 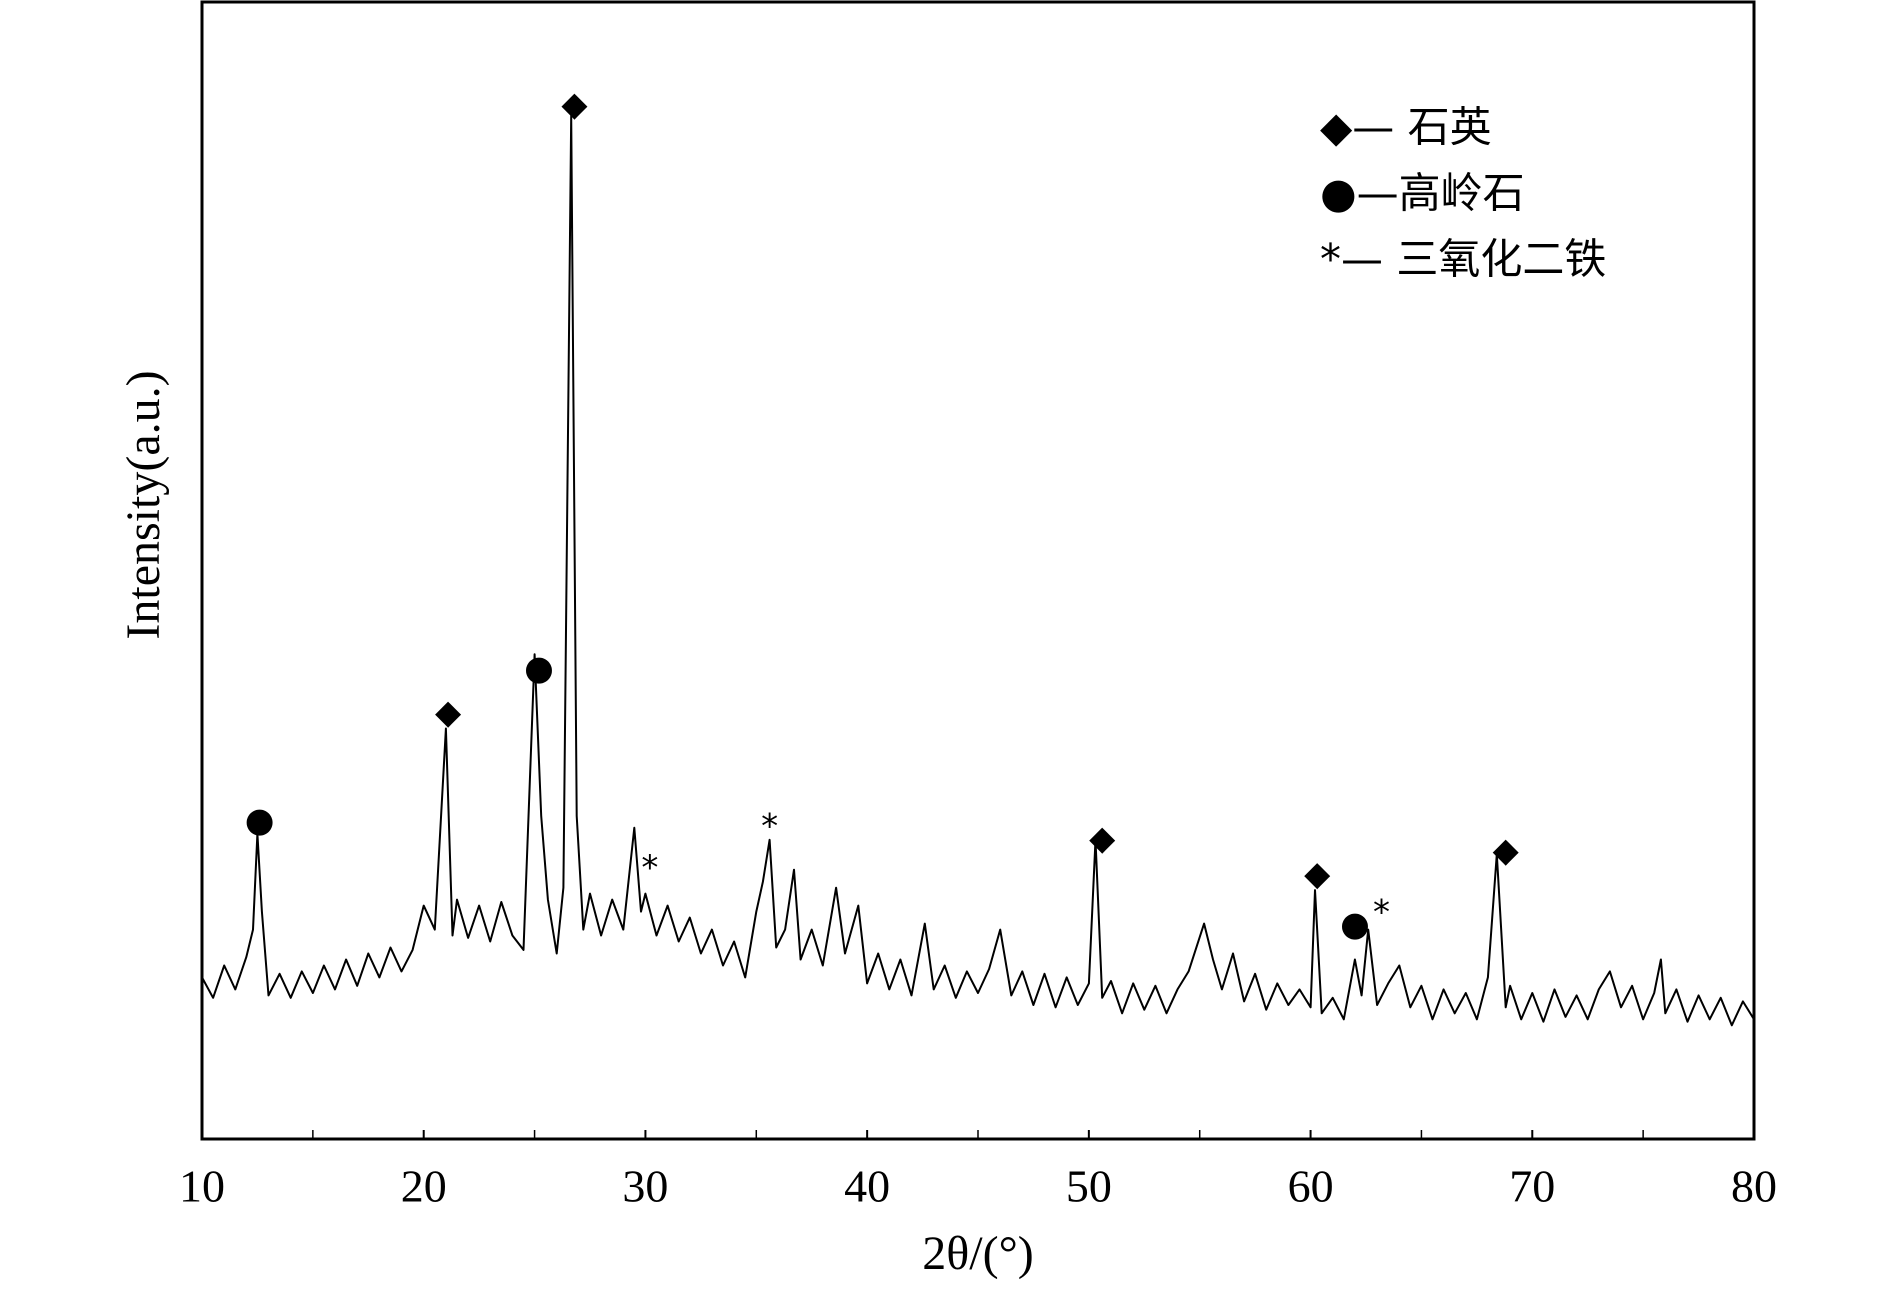 I want to click on x-tick-label: 80, so click(x=1754, y=1186).